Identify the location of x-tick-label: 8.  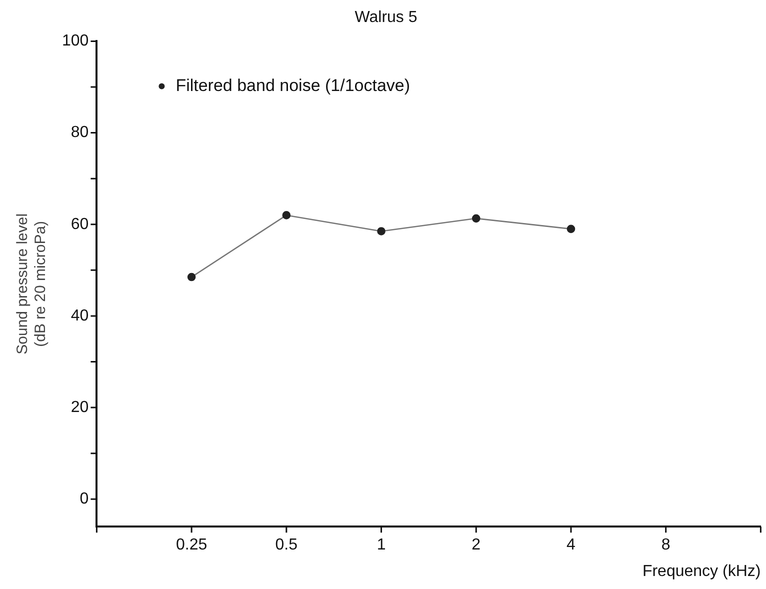
(665, 545).